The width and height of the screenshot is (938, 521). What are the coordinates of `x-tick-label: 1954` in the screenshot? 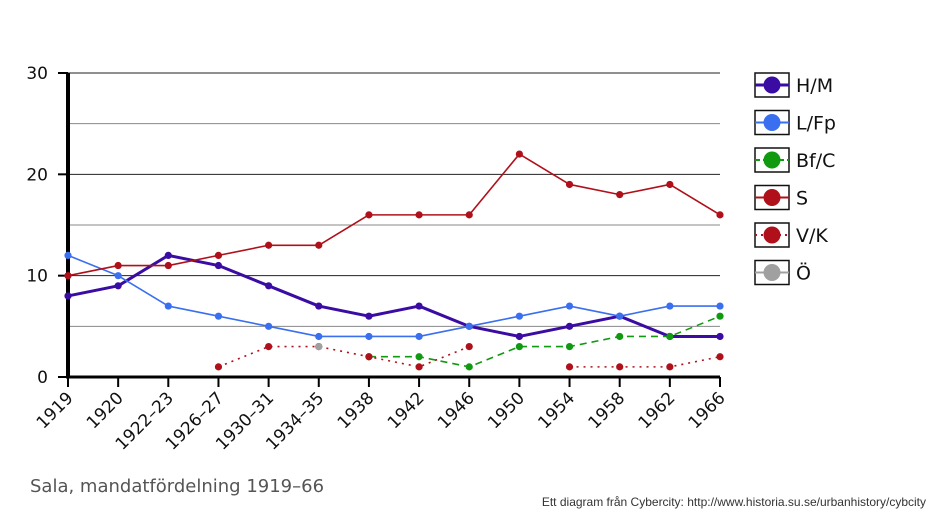 It's located at (556, 410).